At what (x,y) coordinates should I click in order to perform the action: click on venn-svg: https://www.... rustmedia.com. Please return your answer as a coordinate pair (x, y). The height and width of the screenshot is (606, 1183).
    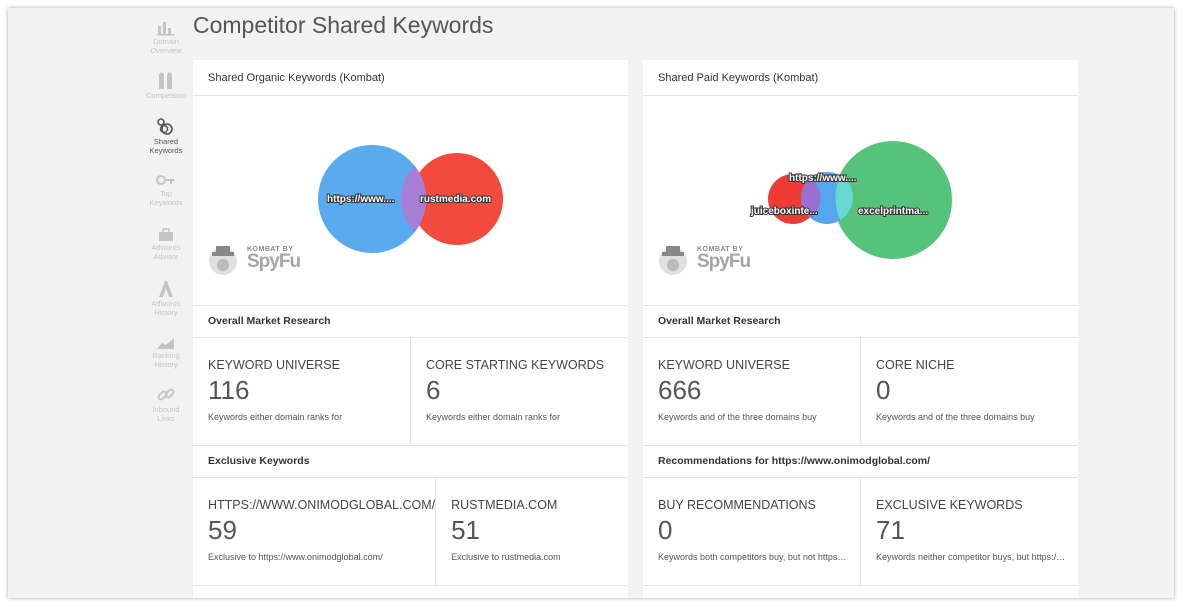
    Looking at the image, I should click on (410, 199).